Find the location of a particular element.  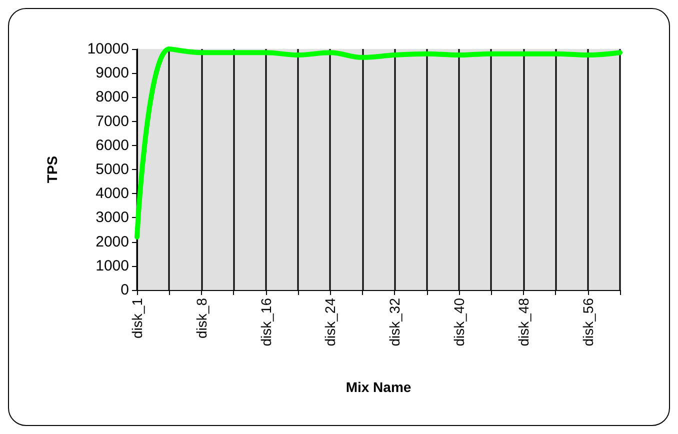

y-tick-label: 1000 is located at coordinates (112, 265).